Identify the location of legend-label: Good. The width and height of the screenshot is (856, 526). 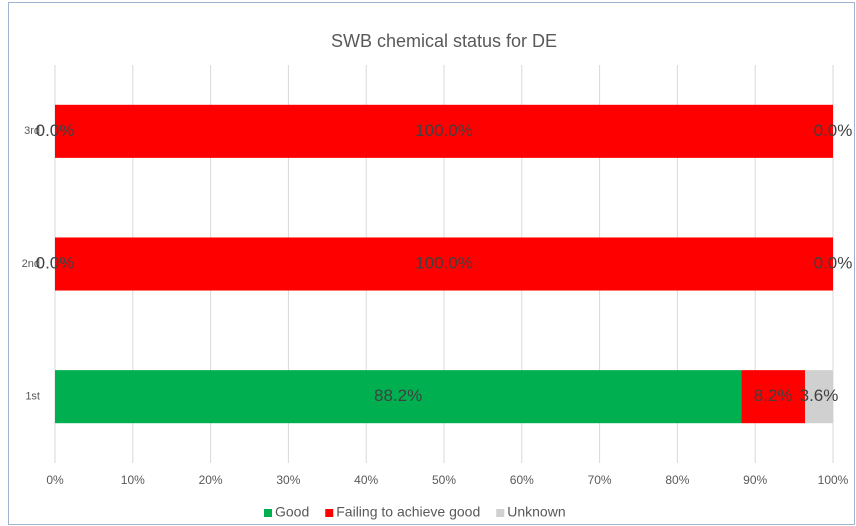
(292, 512).